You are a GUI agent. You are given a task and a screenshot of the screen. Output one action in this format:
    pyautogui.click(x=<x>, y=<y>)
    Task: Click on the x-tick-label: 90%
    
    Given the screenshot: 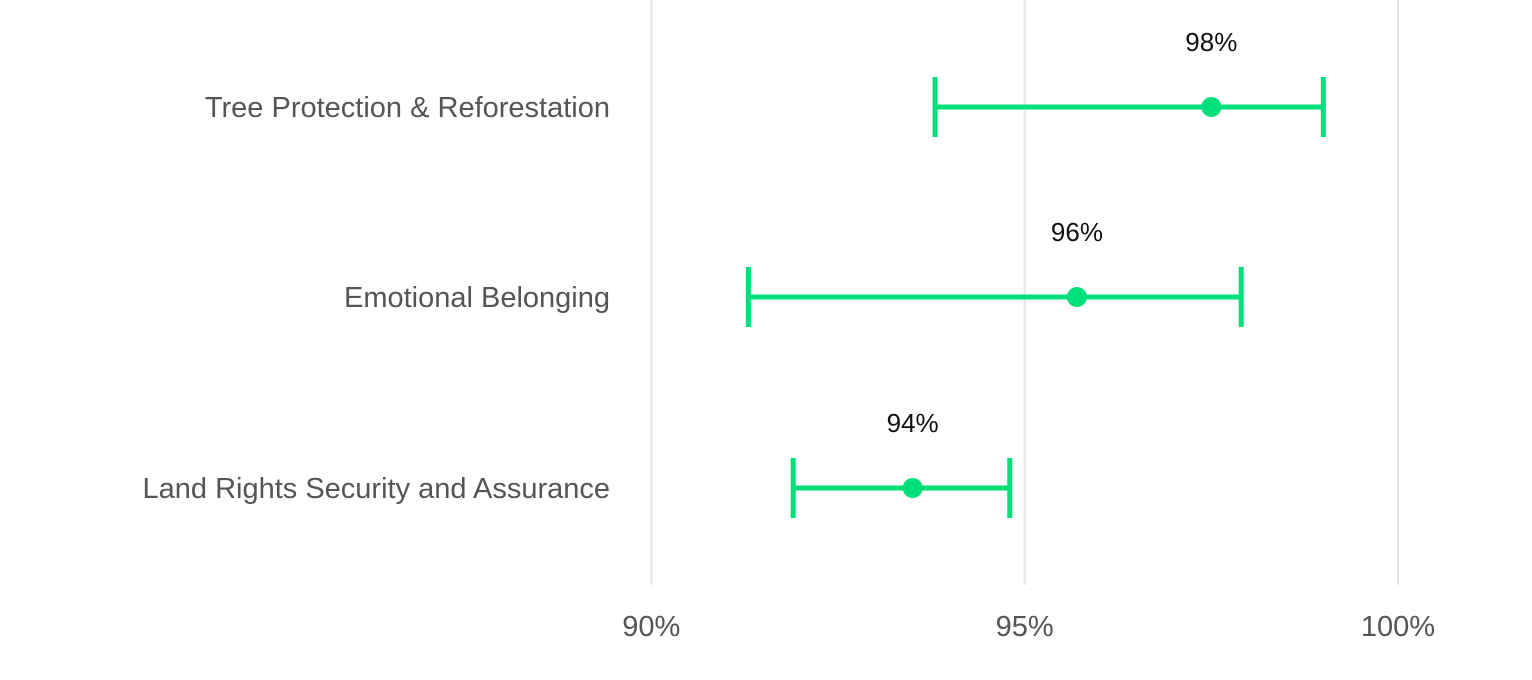 What is the action you would take?
    pyautogui.click(x=651, y=627)
    